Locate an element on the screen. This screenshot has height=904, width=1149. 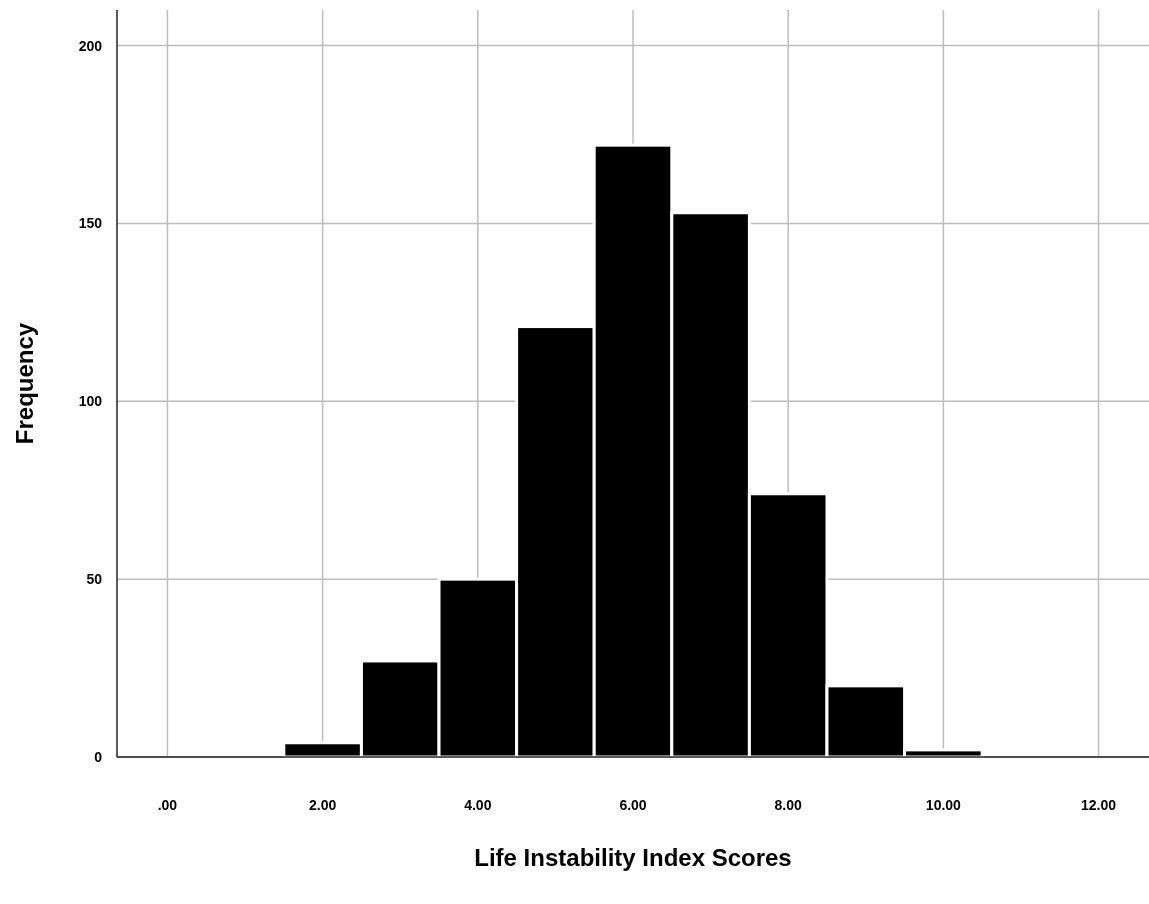
x-tick-label: 12.00 is located at coordinates (1099, 805).